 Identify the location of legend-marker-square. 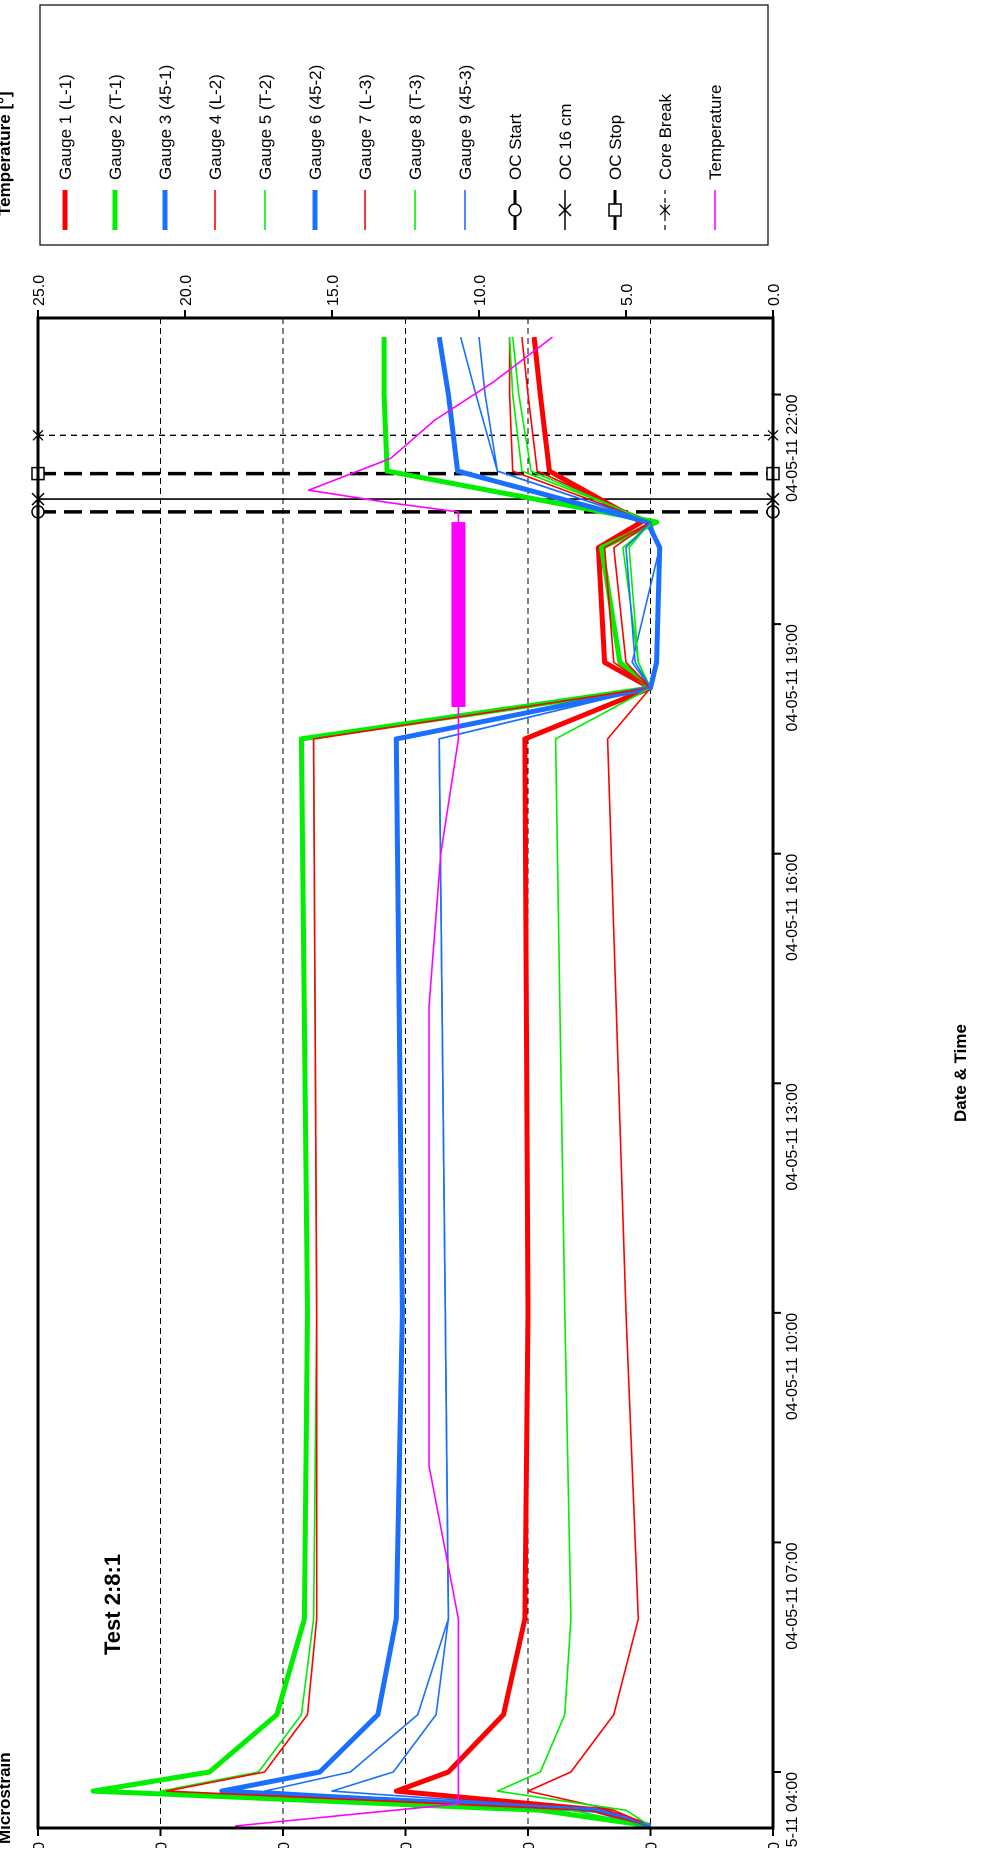
(615, 210).